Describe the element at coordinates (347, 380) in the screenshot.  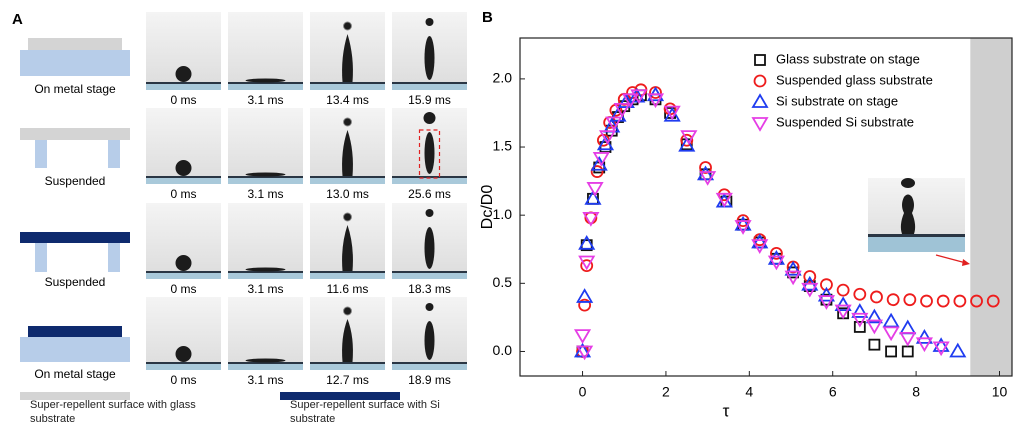
I see `time-label: 12.7 ms` at that location.